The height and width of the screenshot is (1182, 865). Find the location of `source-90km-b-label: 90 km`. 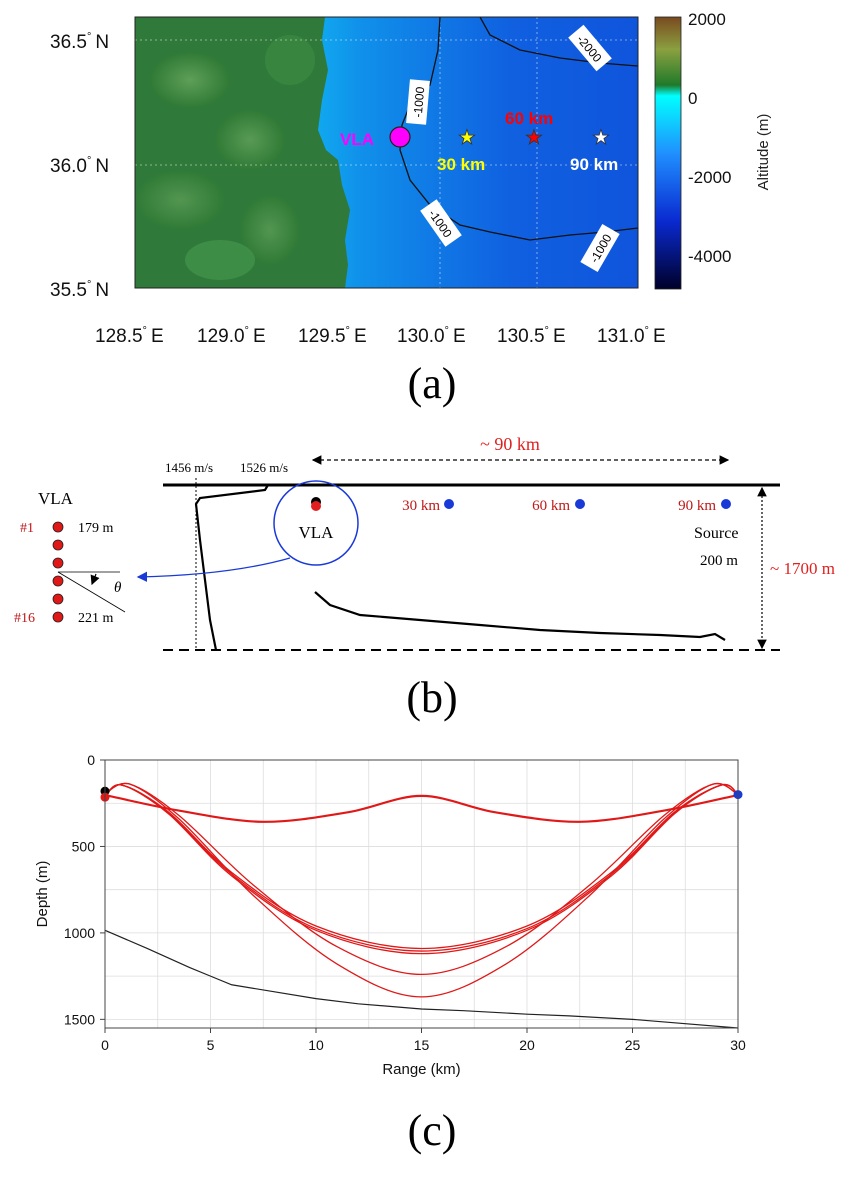

source-90km-b-label: 90 km is located at coordinates (697, 506).